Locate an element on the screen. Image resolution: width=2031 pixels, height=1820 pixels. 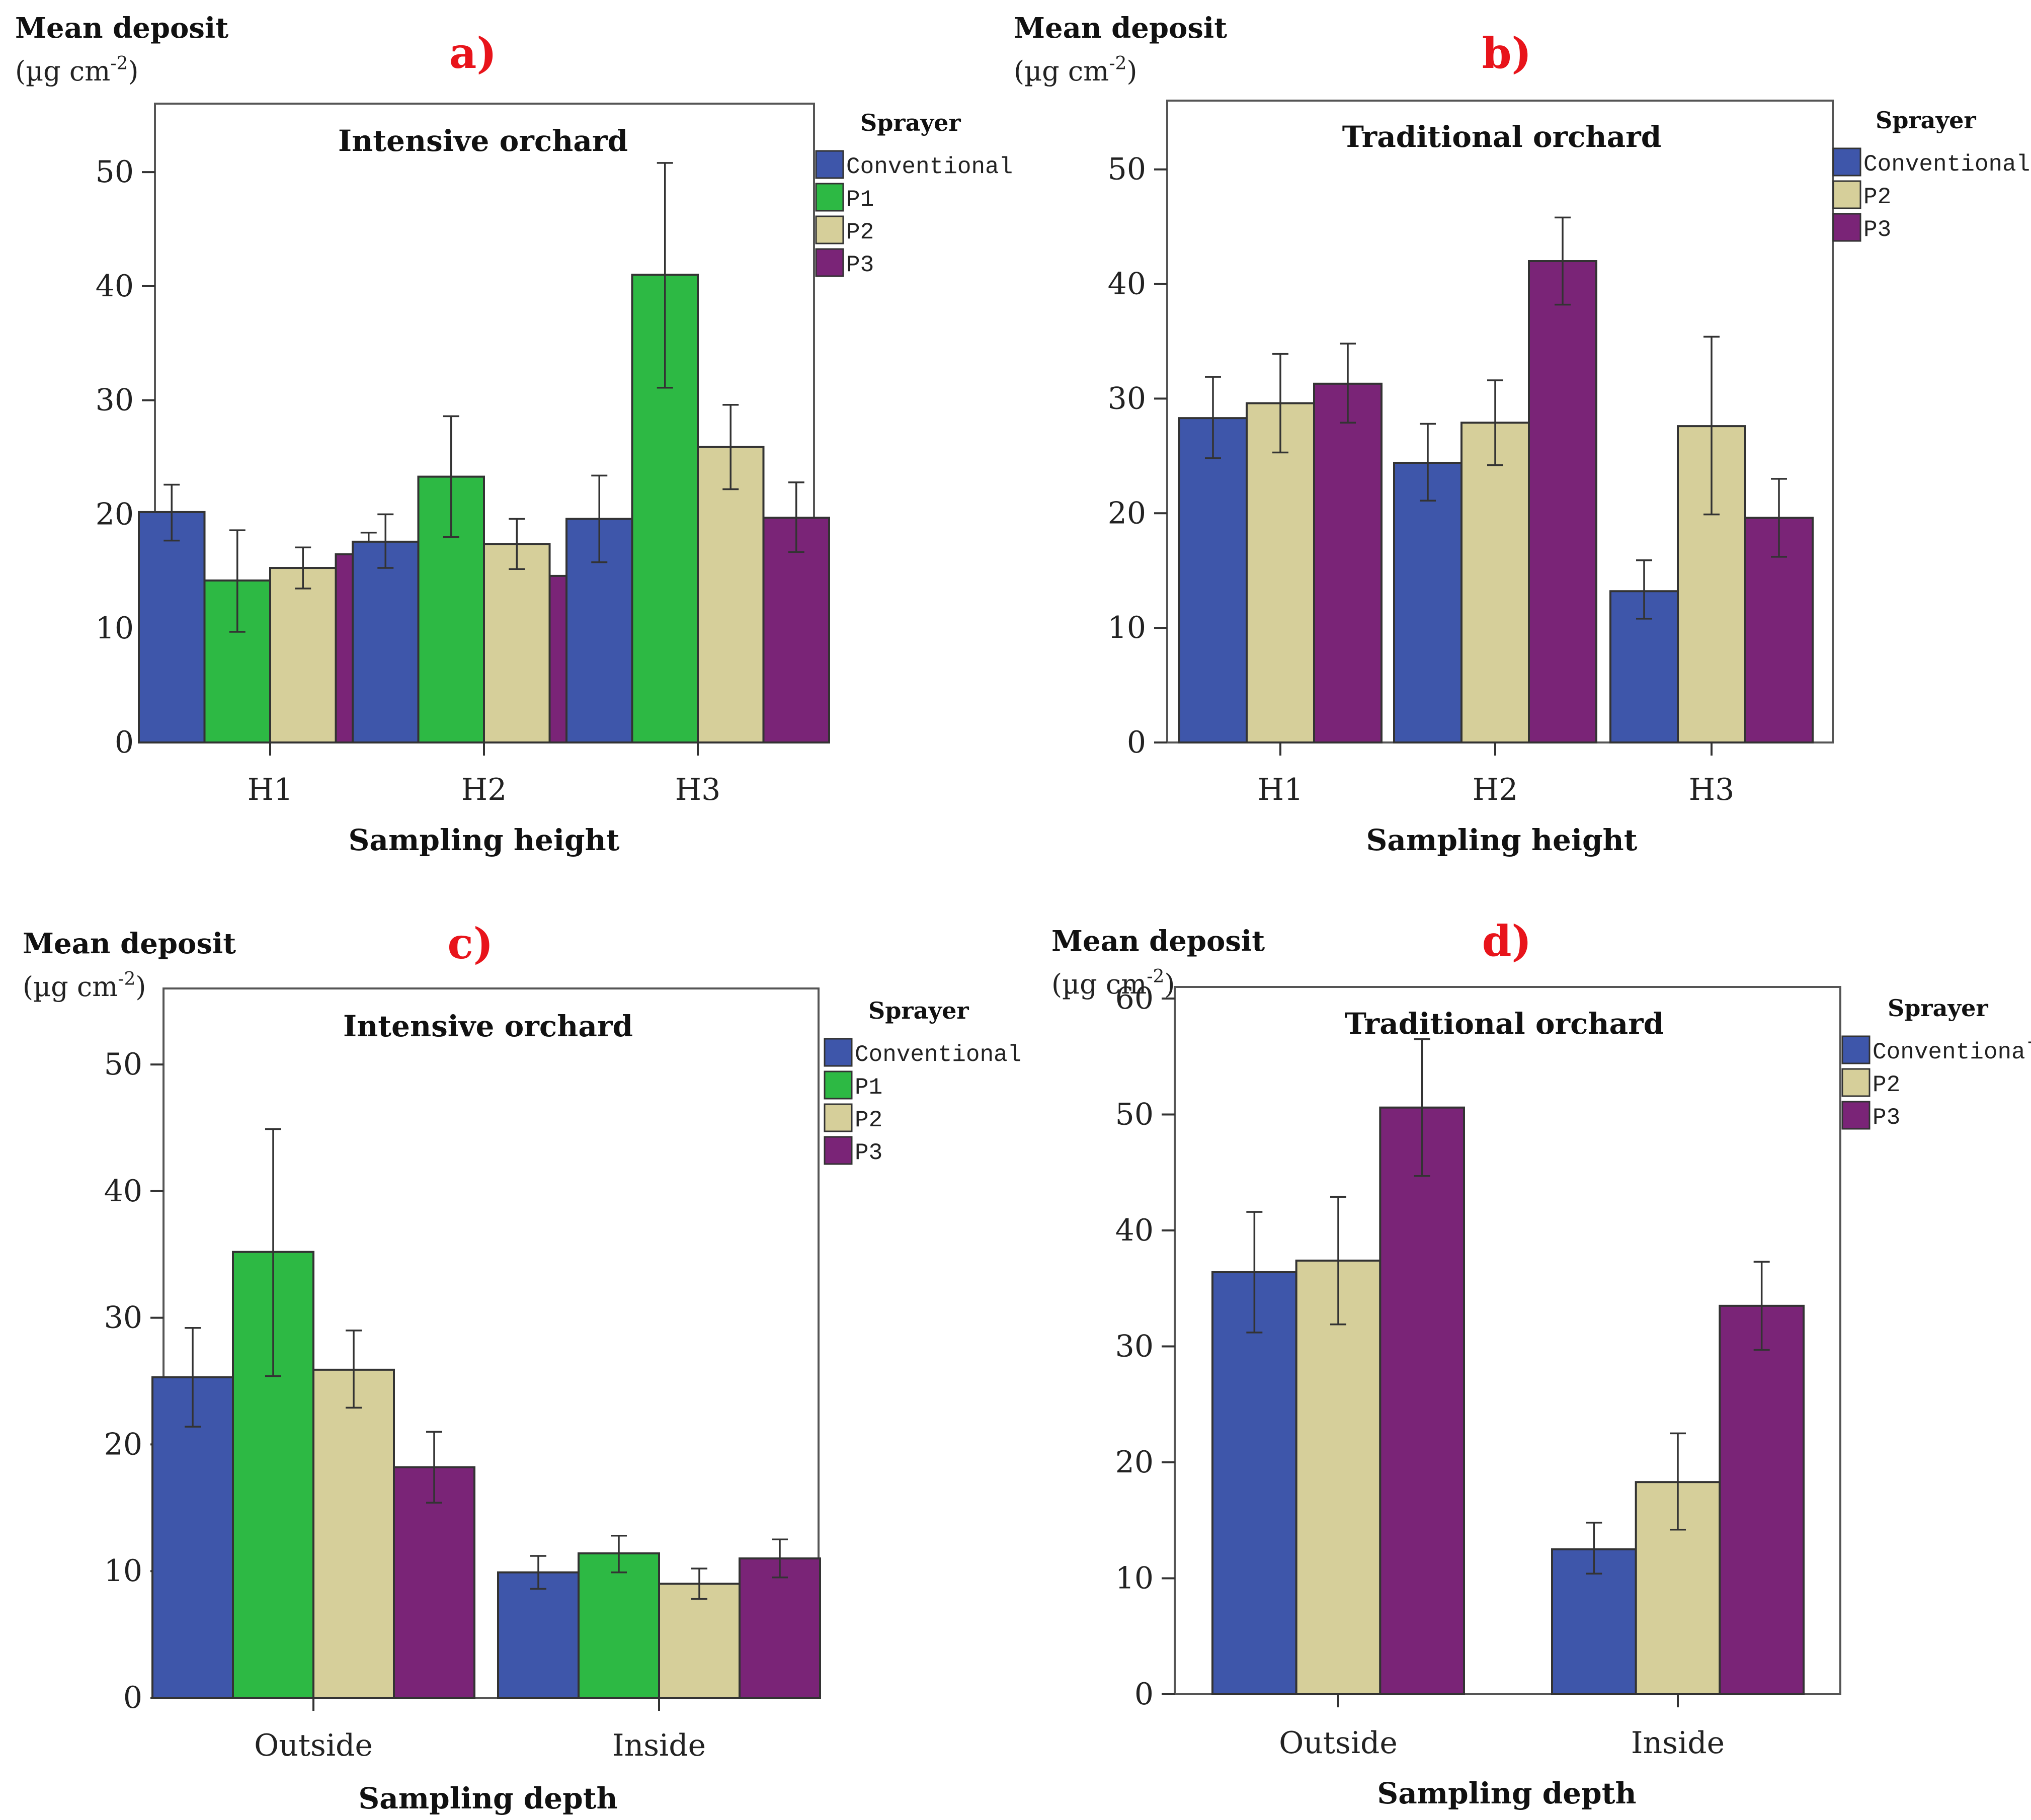
x-tick-label: Inside is located at coordinates (1678, 1743).